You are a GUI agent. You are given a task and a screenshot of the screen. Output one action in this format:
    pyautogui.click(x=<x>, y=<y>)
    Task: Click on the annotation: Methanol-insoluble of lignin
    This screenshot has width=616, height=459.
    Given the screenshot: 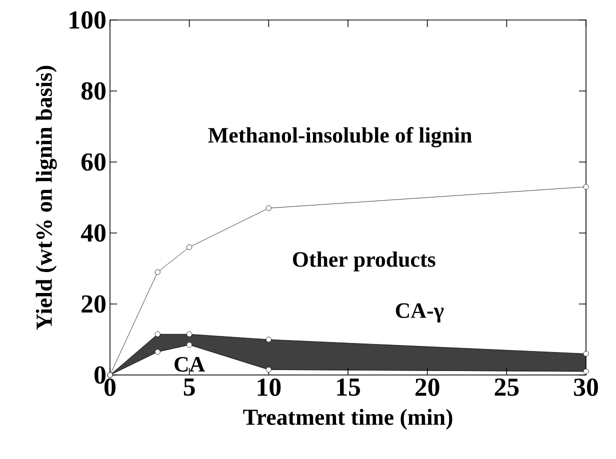 What is the action you would take?
    pyautogui.click(x=340, y=137)
    